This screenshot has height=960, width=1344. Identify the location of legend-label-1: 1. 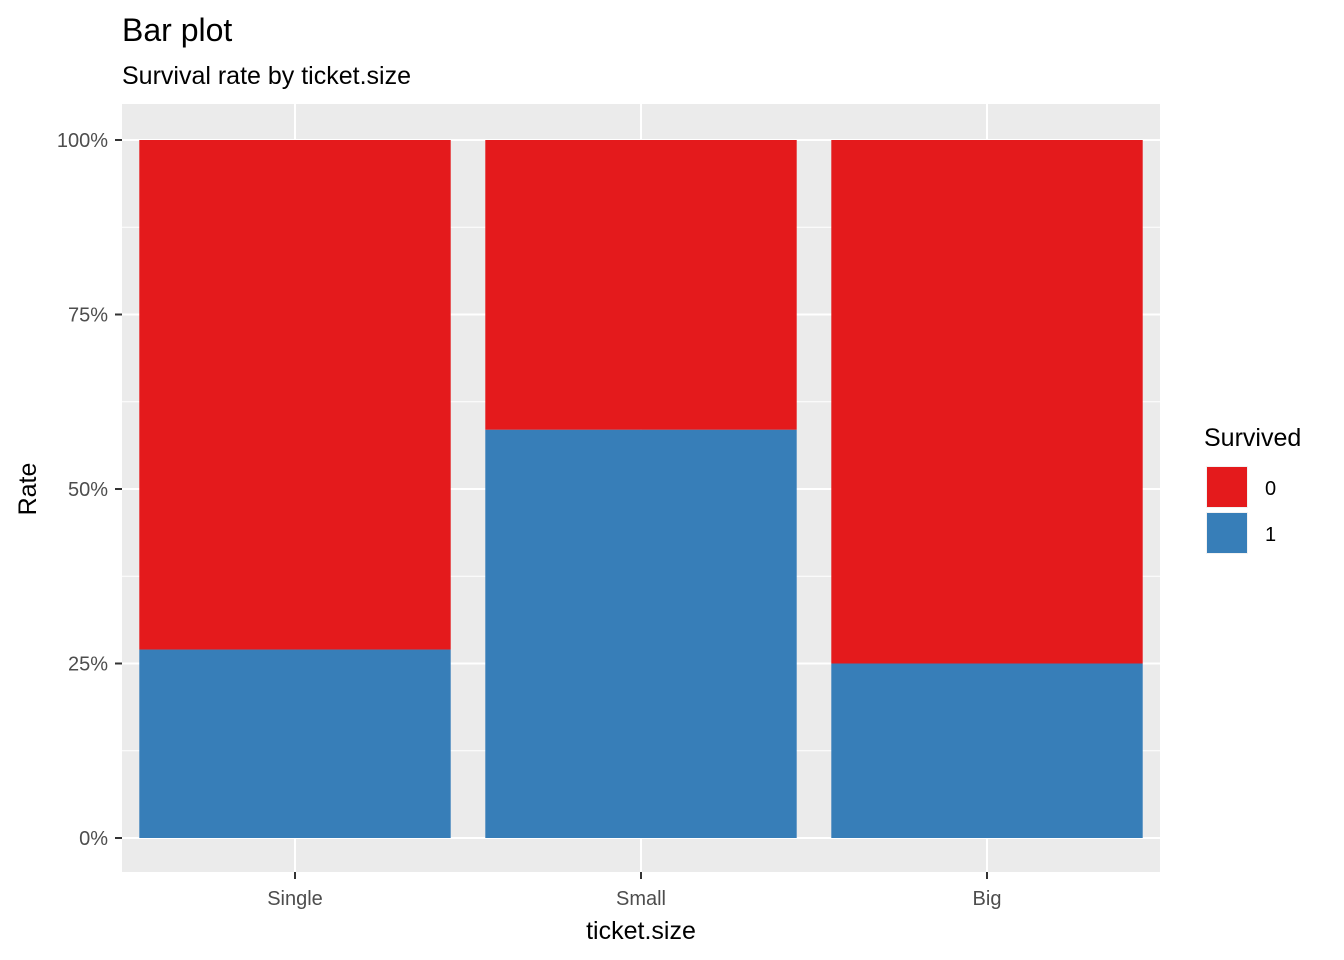
(1270, 535).